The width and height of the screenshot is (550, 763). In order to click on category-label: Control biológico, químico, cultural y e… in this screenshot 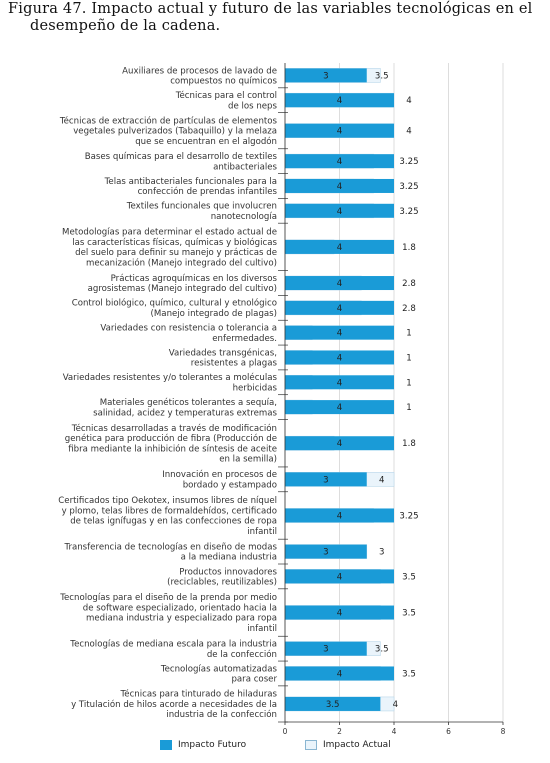, I will do `click(174, 303)`.